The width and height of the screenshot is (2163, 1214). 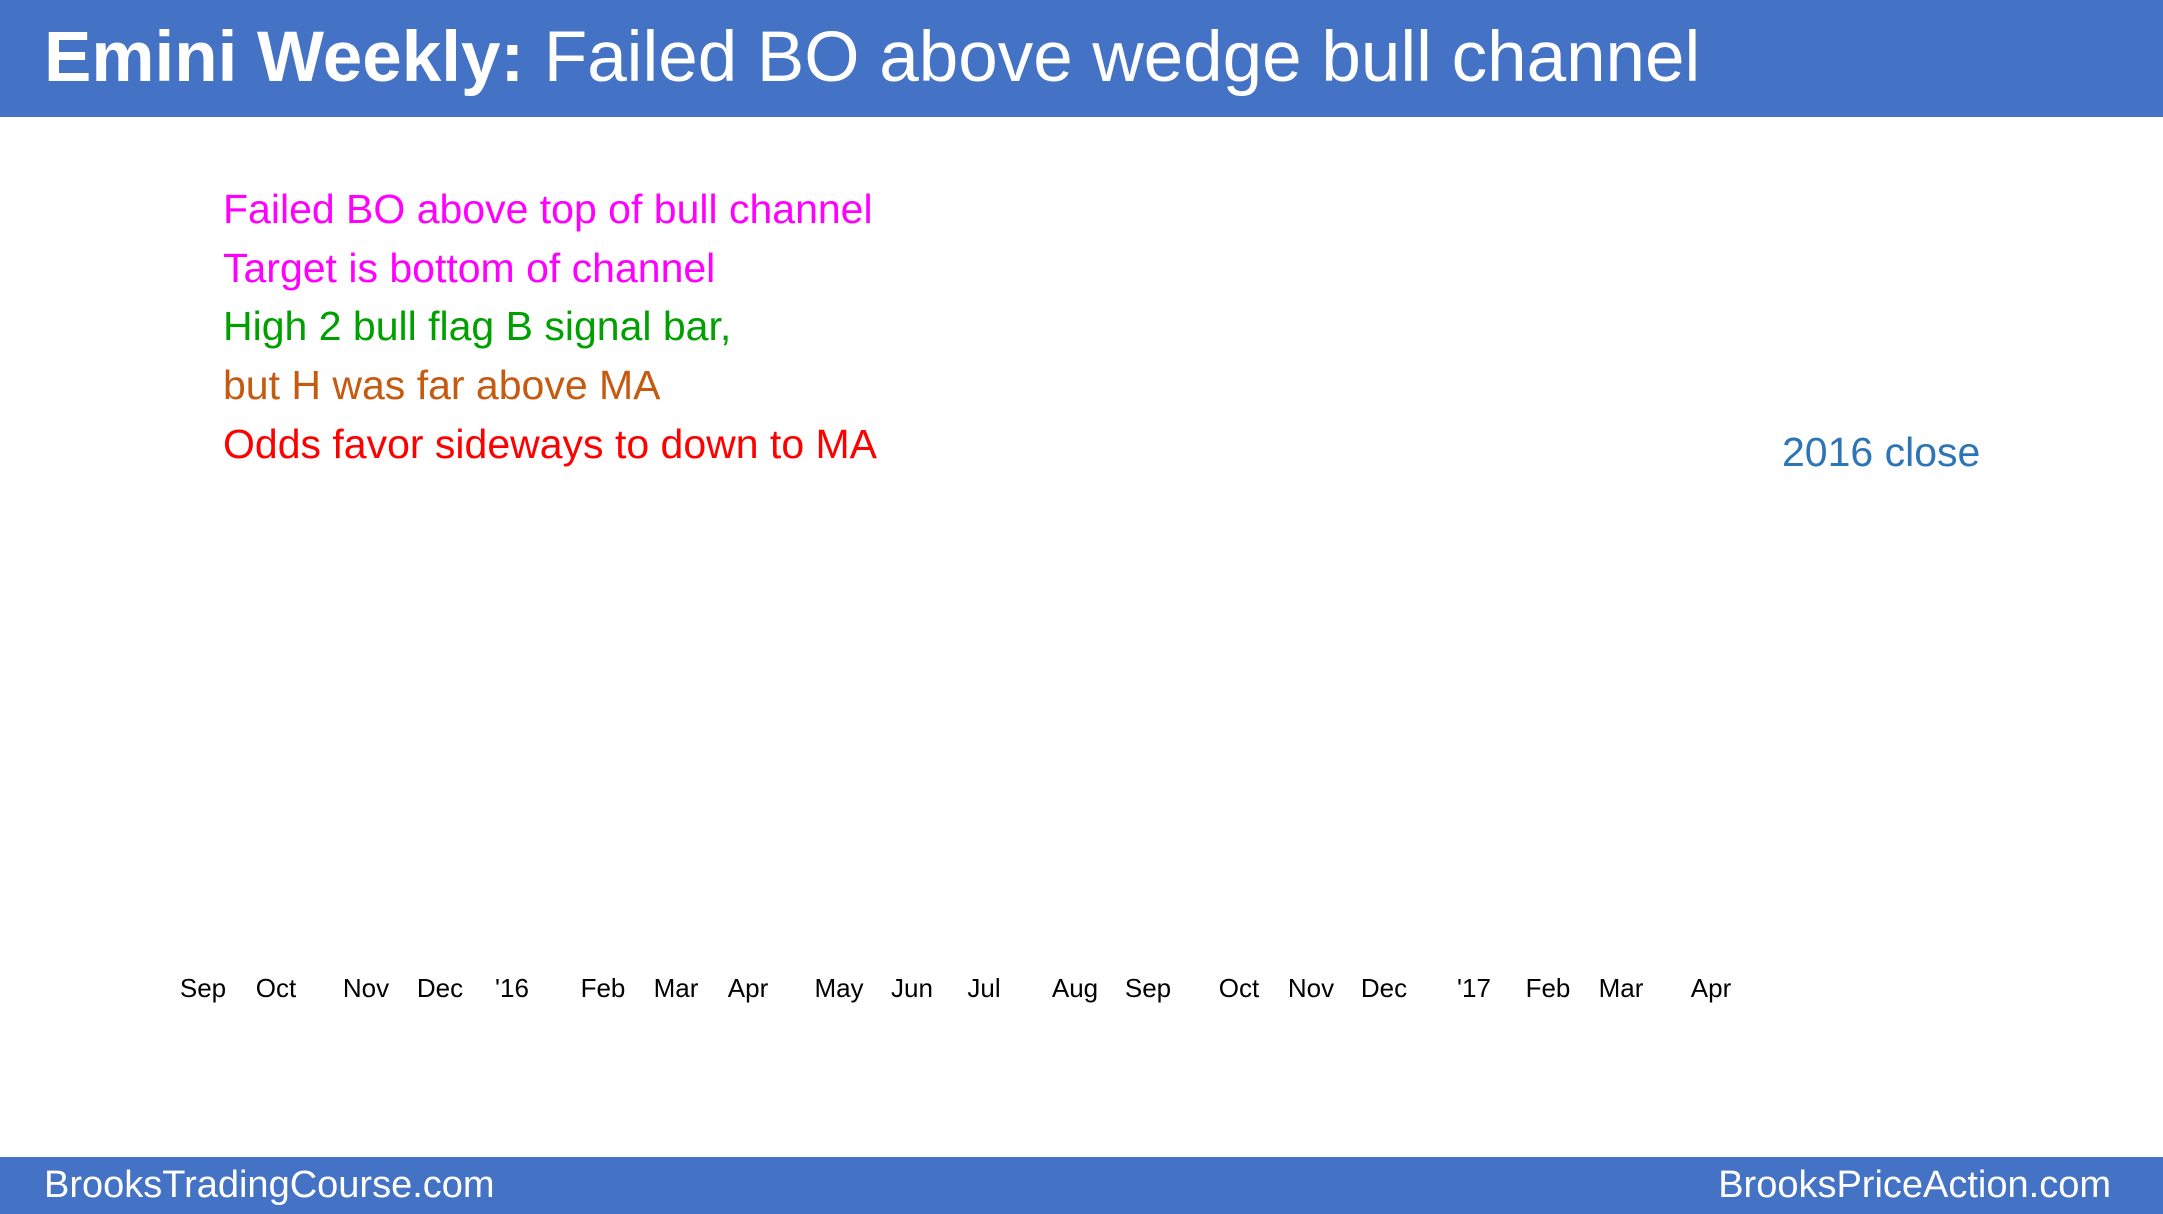 What do you see at coordinates (442, 385) in the screenshot?
I see `annotation-text: but H was far above MA` at bounding box center [442, 385].